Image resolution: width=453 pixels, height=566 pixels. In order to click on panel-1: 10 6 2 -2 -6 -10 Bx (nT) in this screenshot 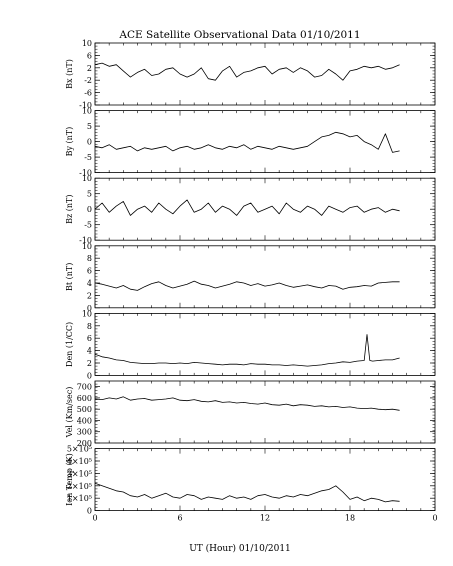, I will do `click(250, 74)`.